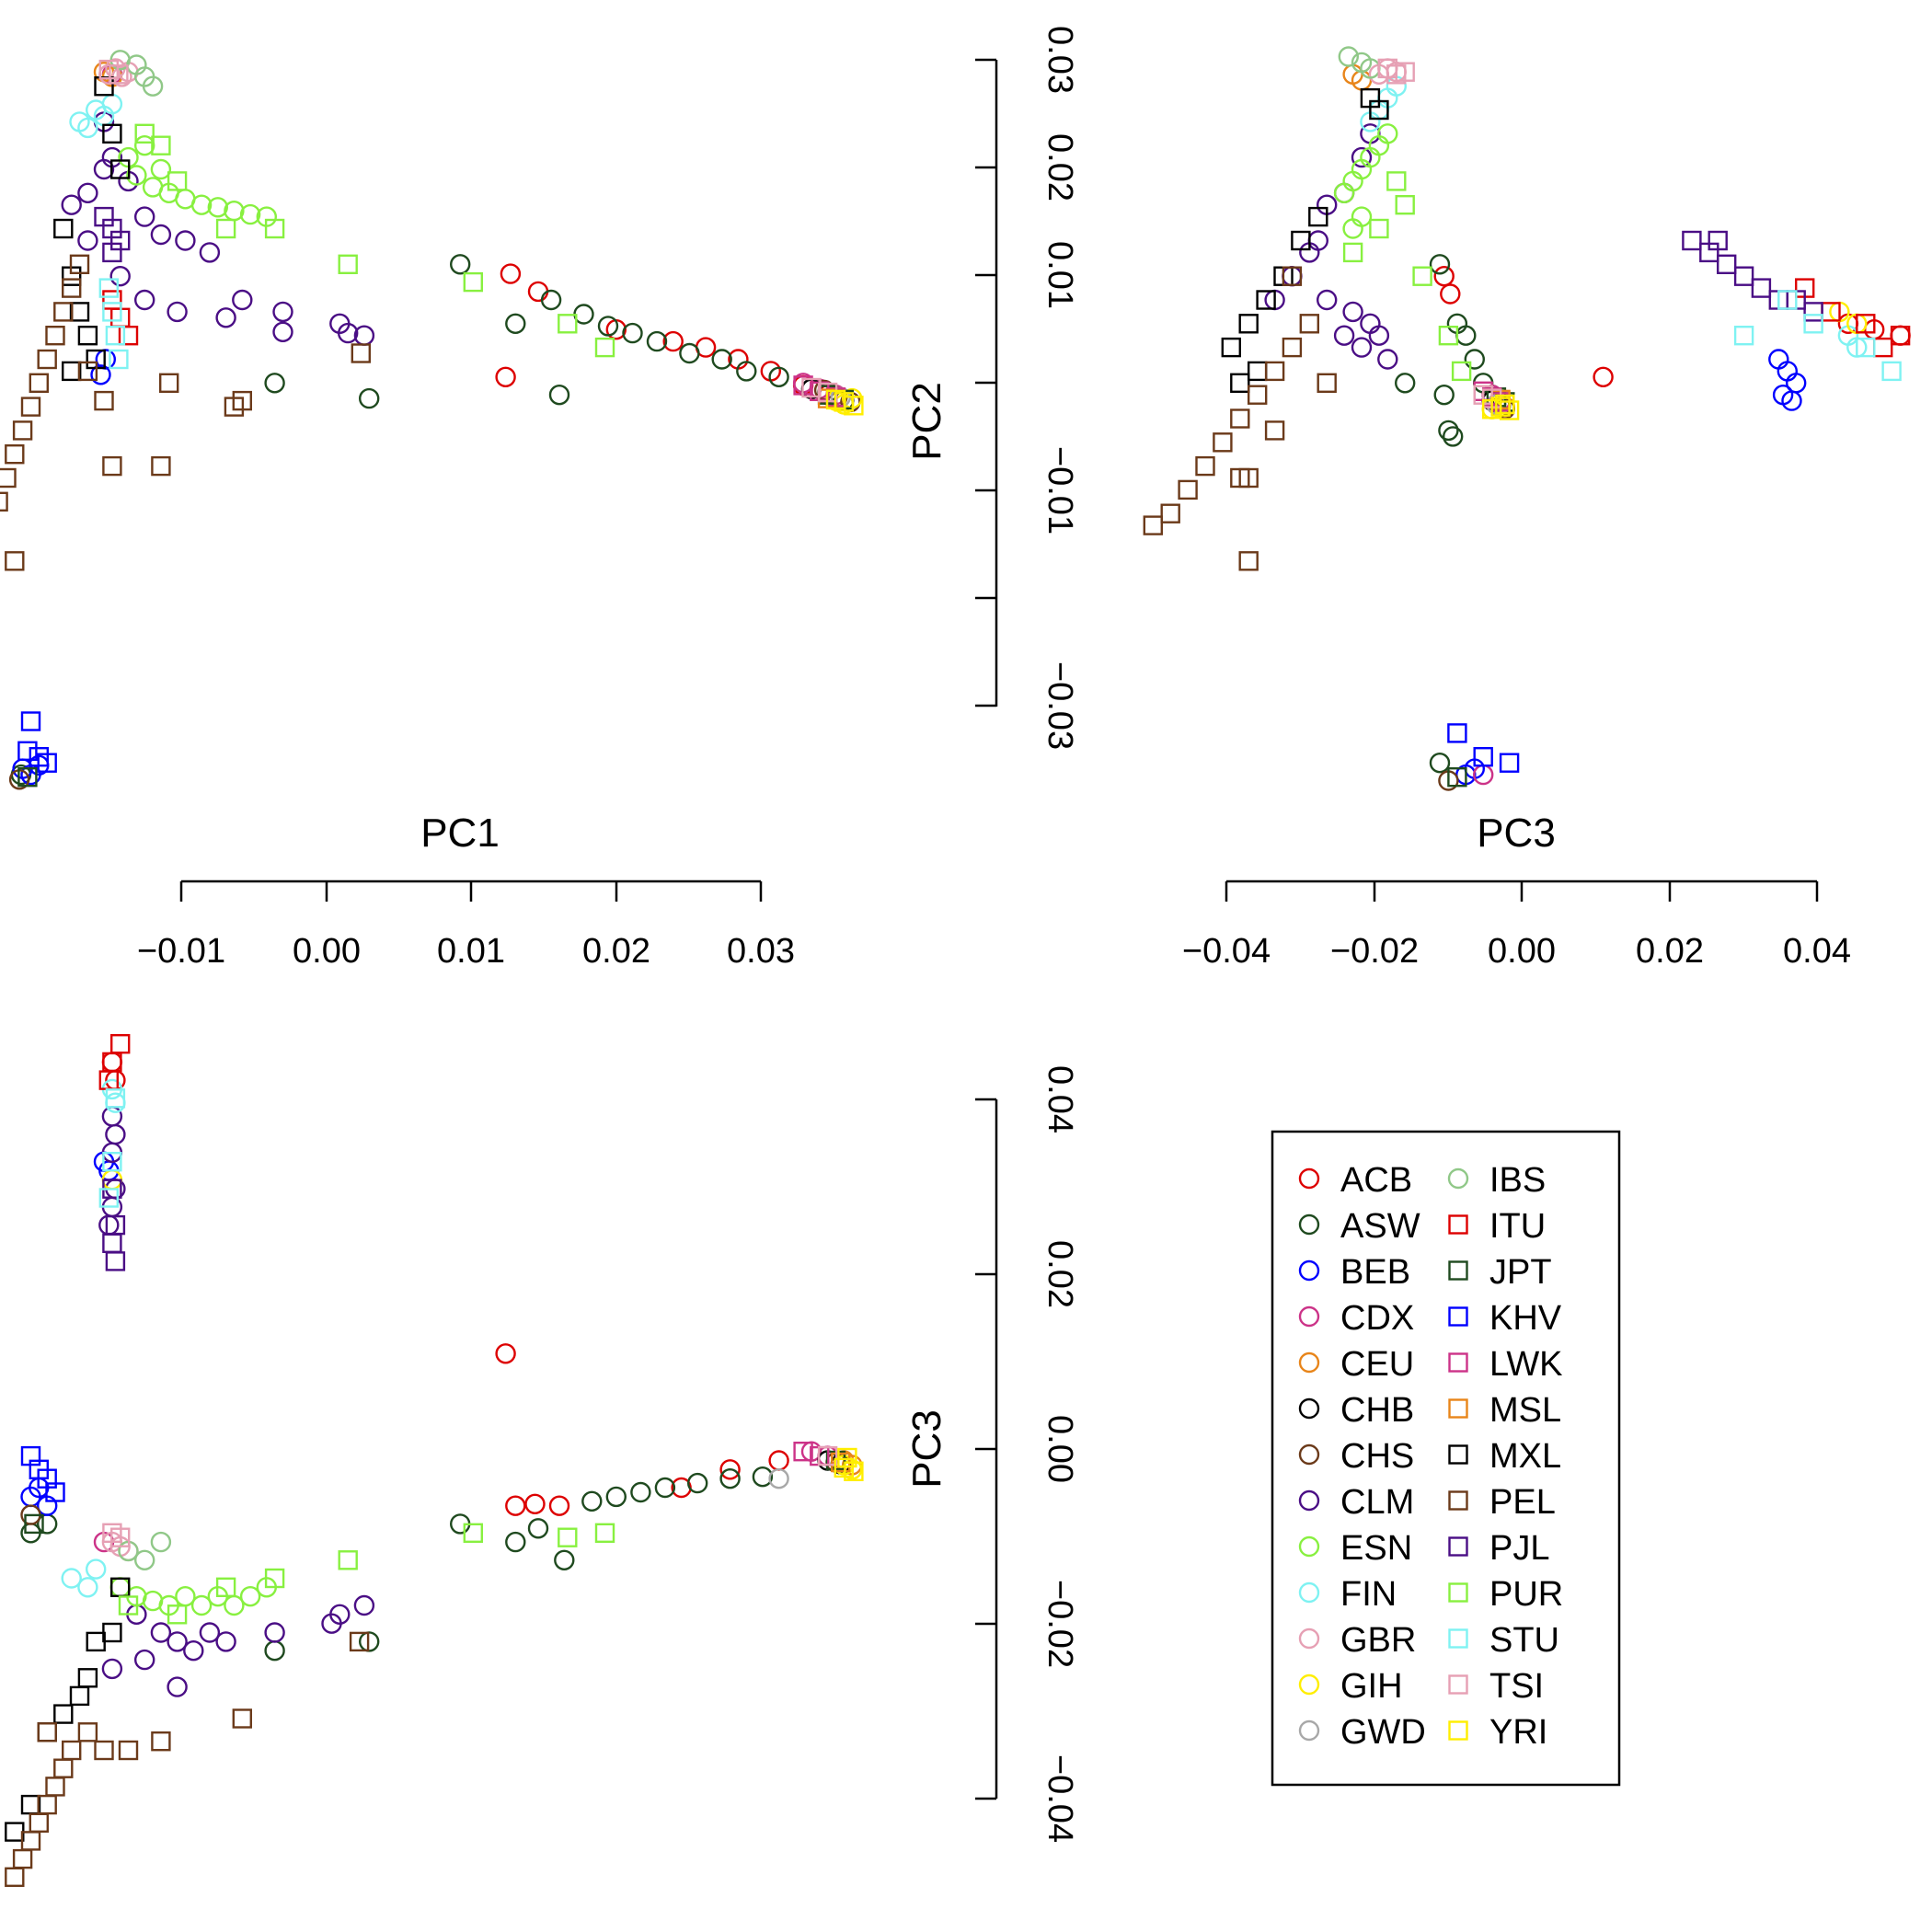  I want to click on legend-symbol-beb, so click(1309, 1270).